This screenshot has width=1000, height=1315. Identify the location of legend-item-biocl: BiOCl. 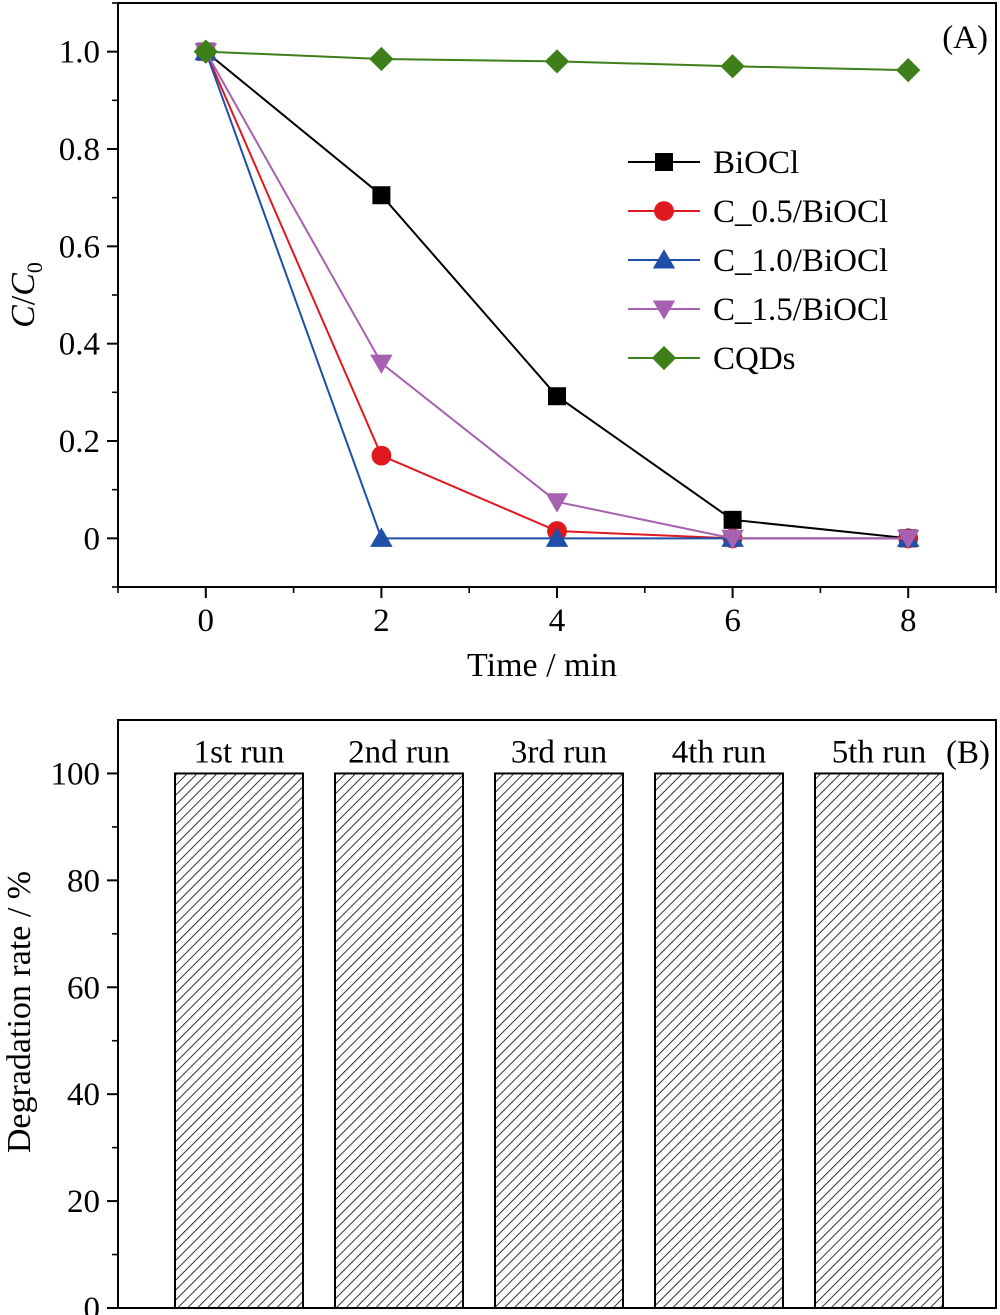
(713, 163).